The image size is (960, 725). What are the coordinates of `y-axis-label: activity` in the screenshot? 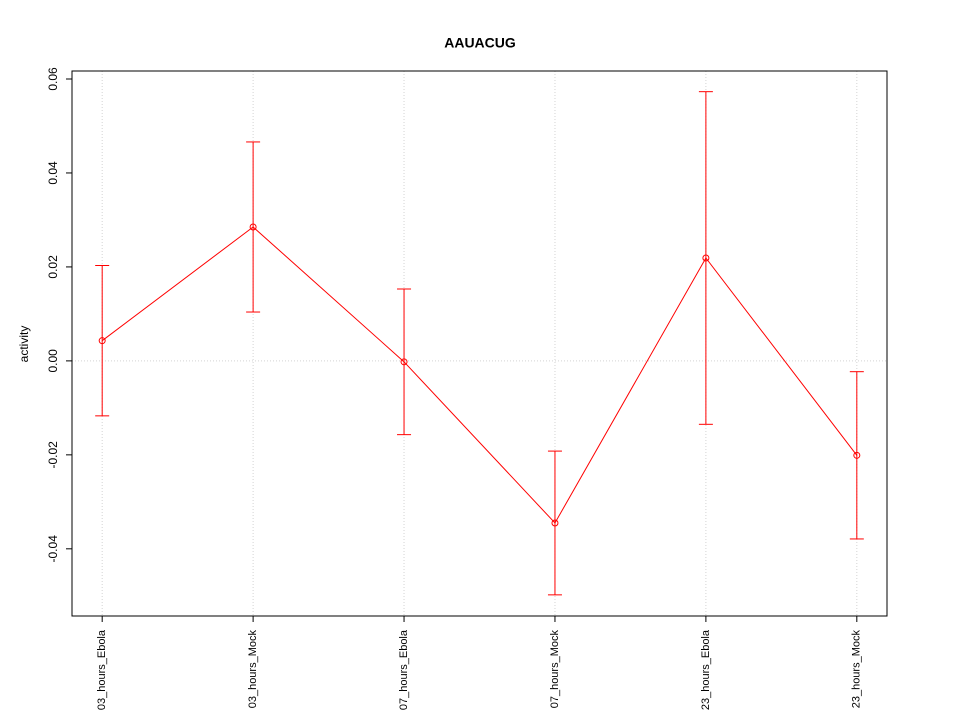 It's located at (24, 344).